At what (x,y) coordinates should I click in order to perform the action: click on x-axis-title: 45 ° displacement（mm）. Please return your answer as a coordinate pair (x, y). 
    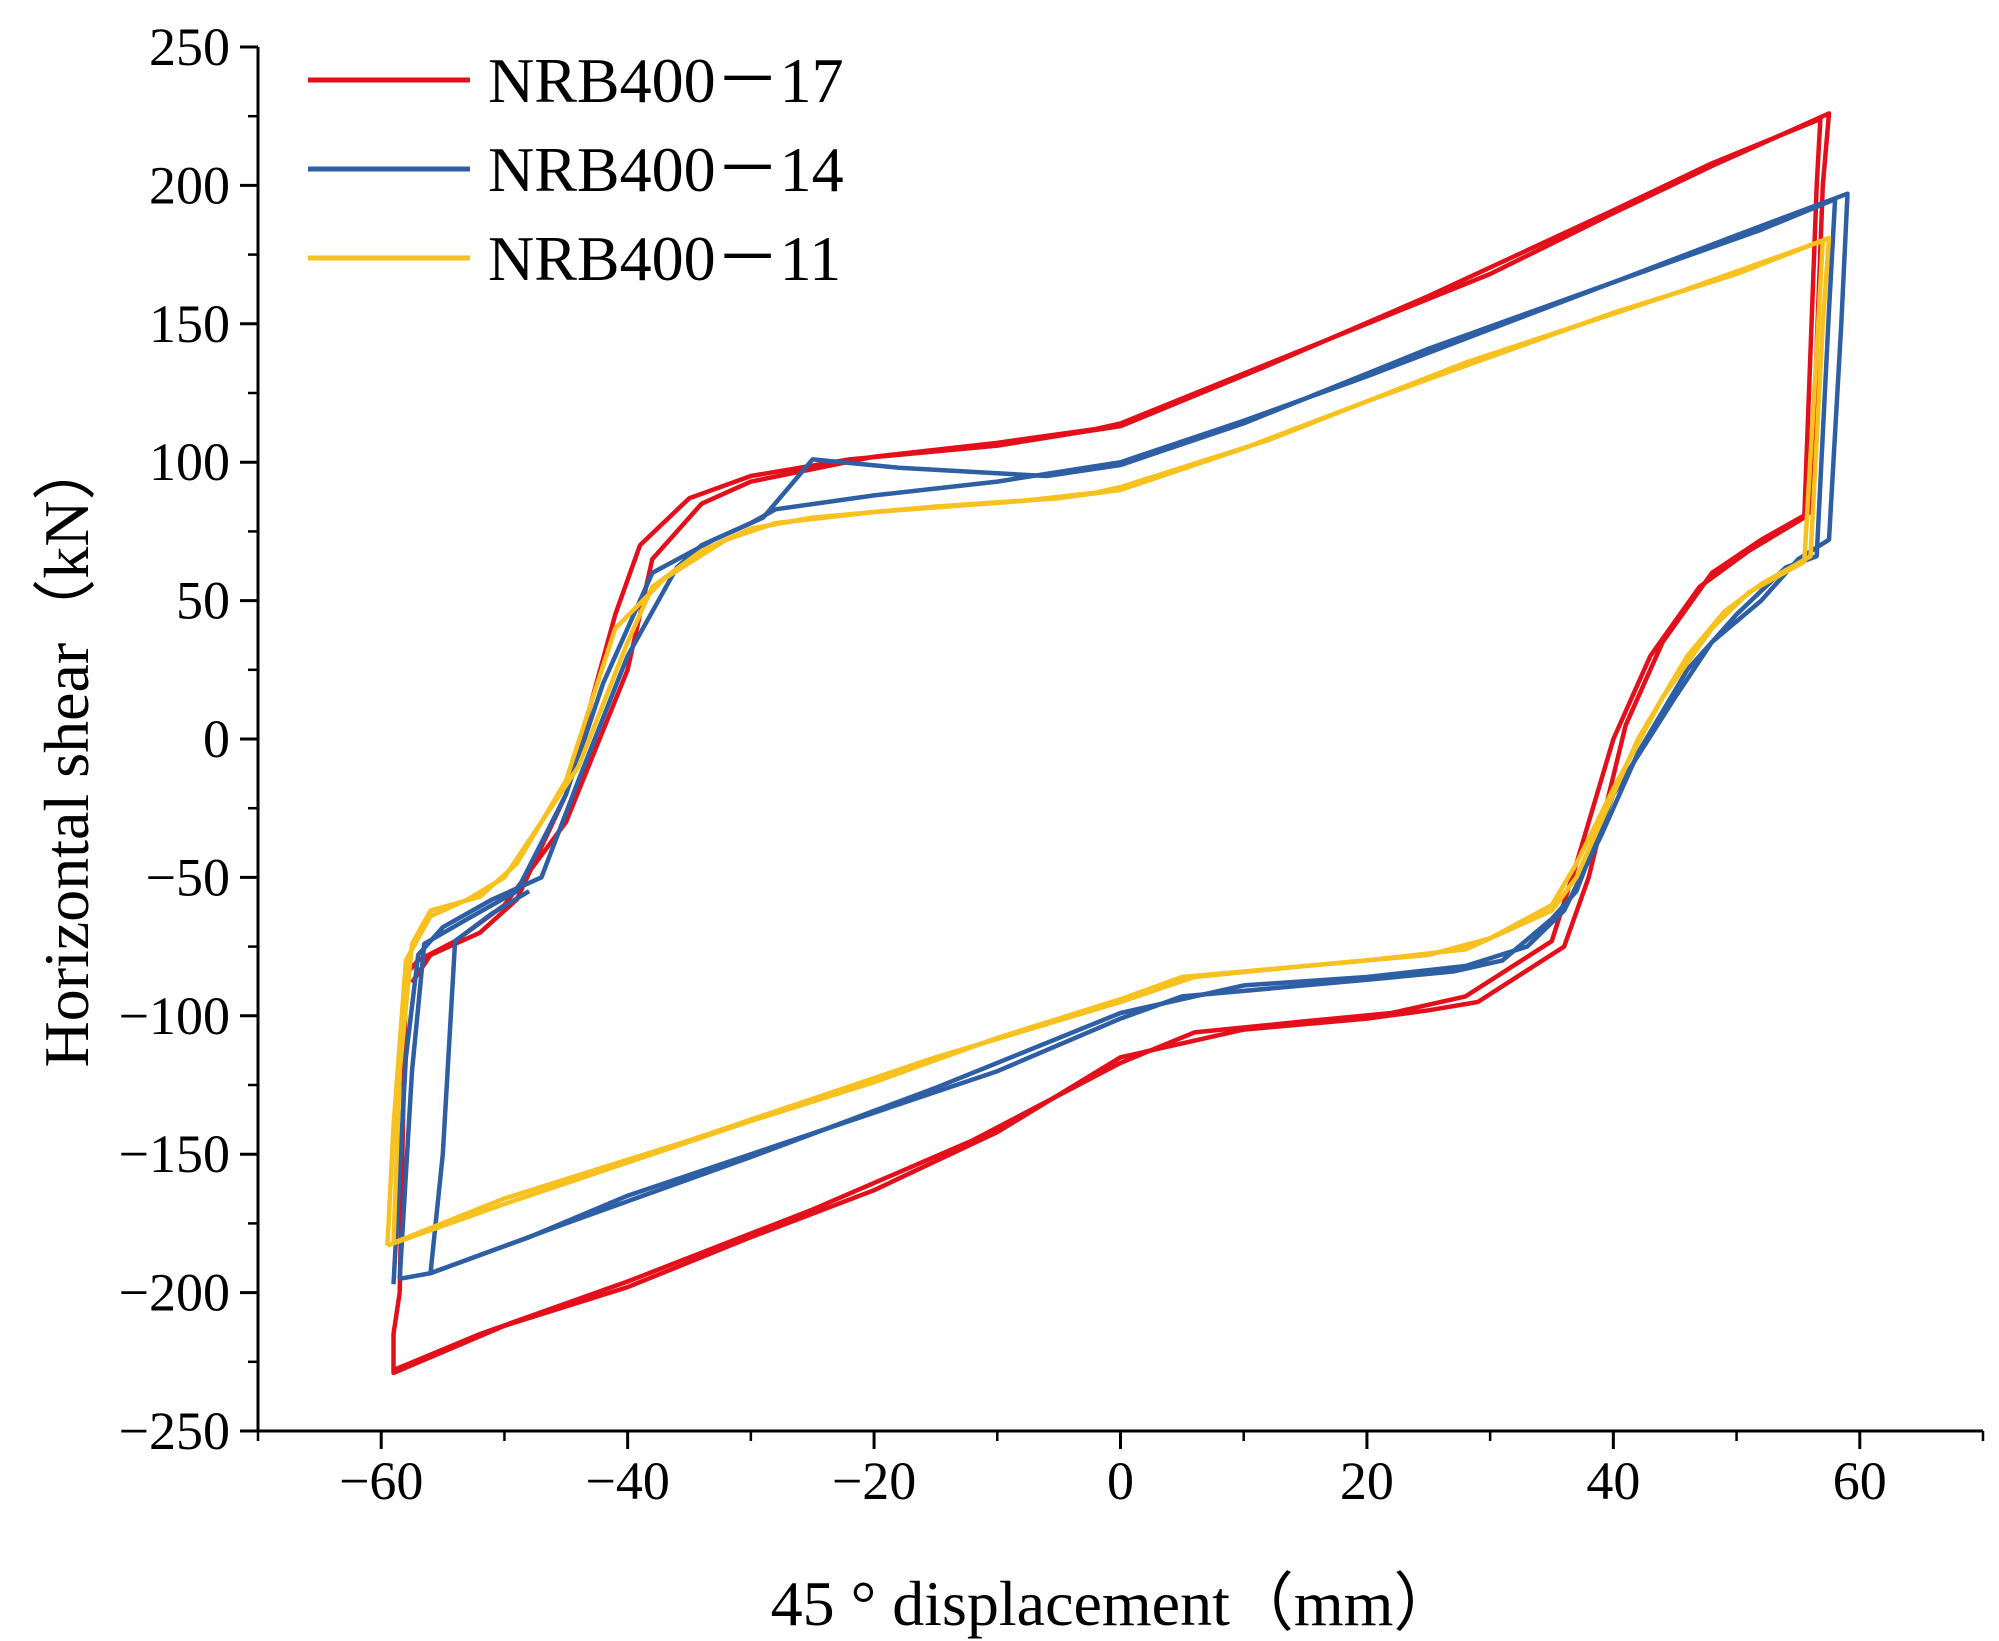
    Looking at the image, I should click on (1114, 1603).